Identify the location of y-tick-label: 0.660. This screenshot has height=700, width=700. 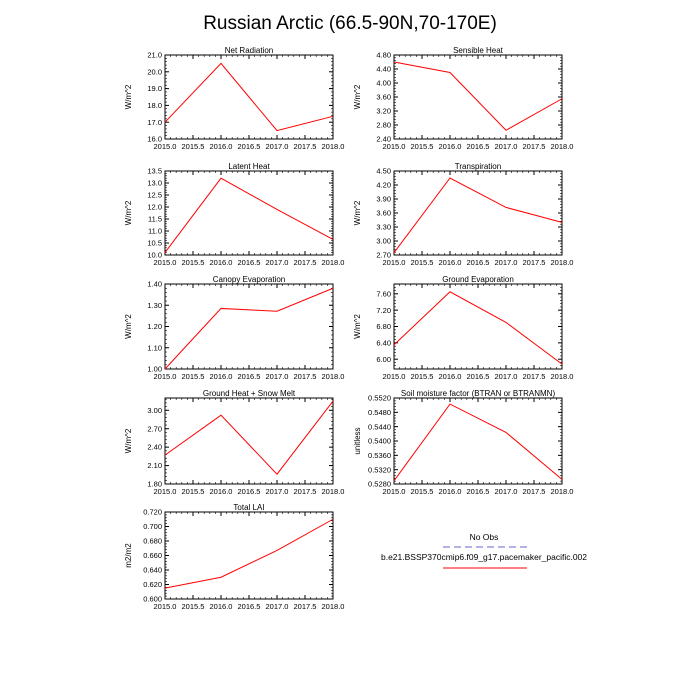
(152, 555).